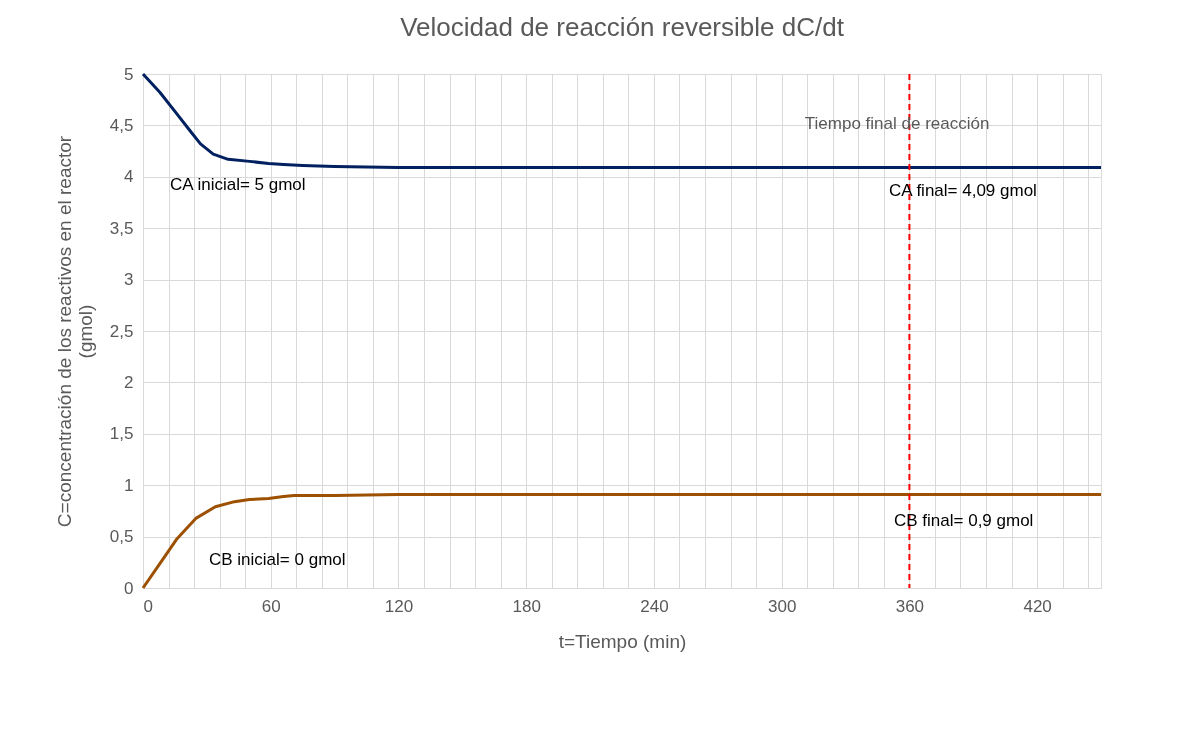 The height and width of the screenshot is (729, 1190). I want to click on annotation: CA final= 4,09 gmol, so click(963, 190).